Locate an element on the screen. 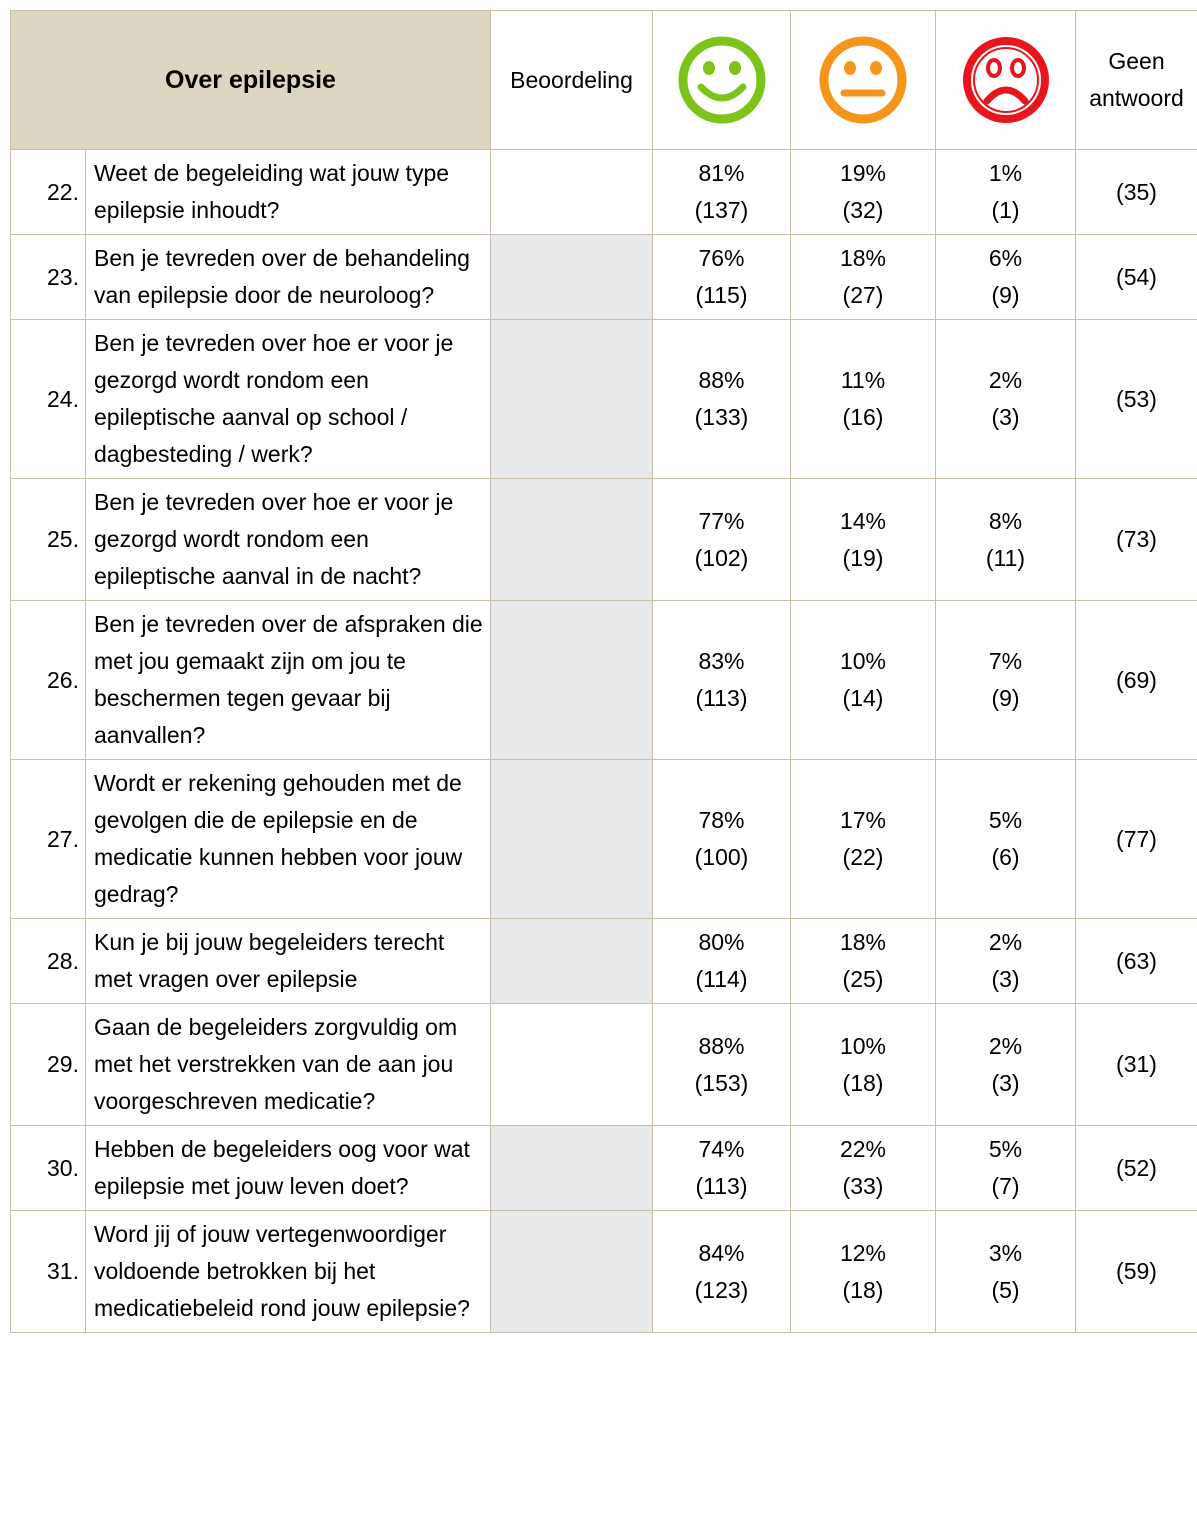  neutral-percent: 11% is located at coordinates (863, 380).